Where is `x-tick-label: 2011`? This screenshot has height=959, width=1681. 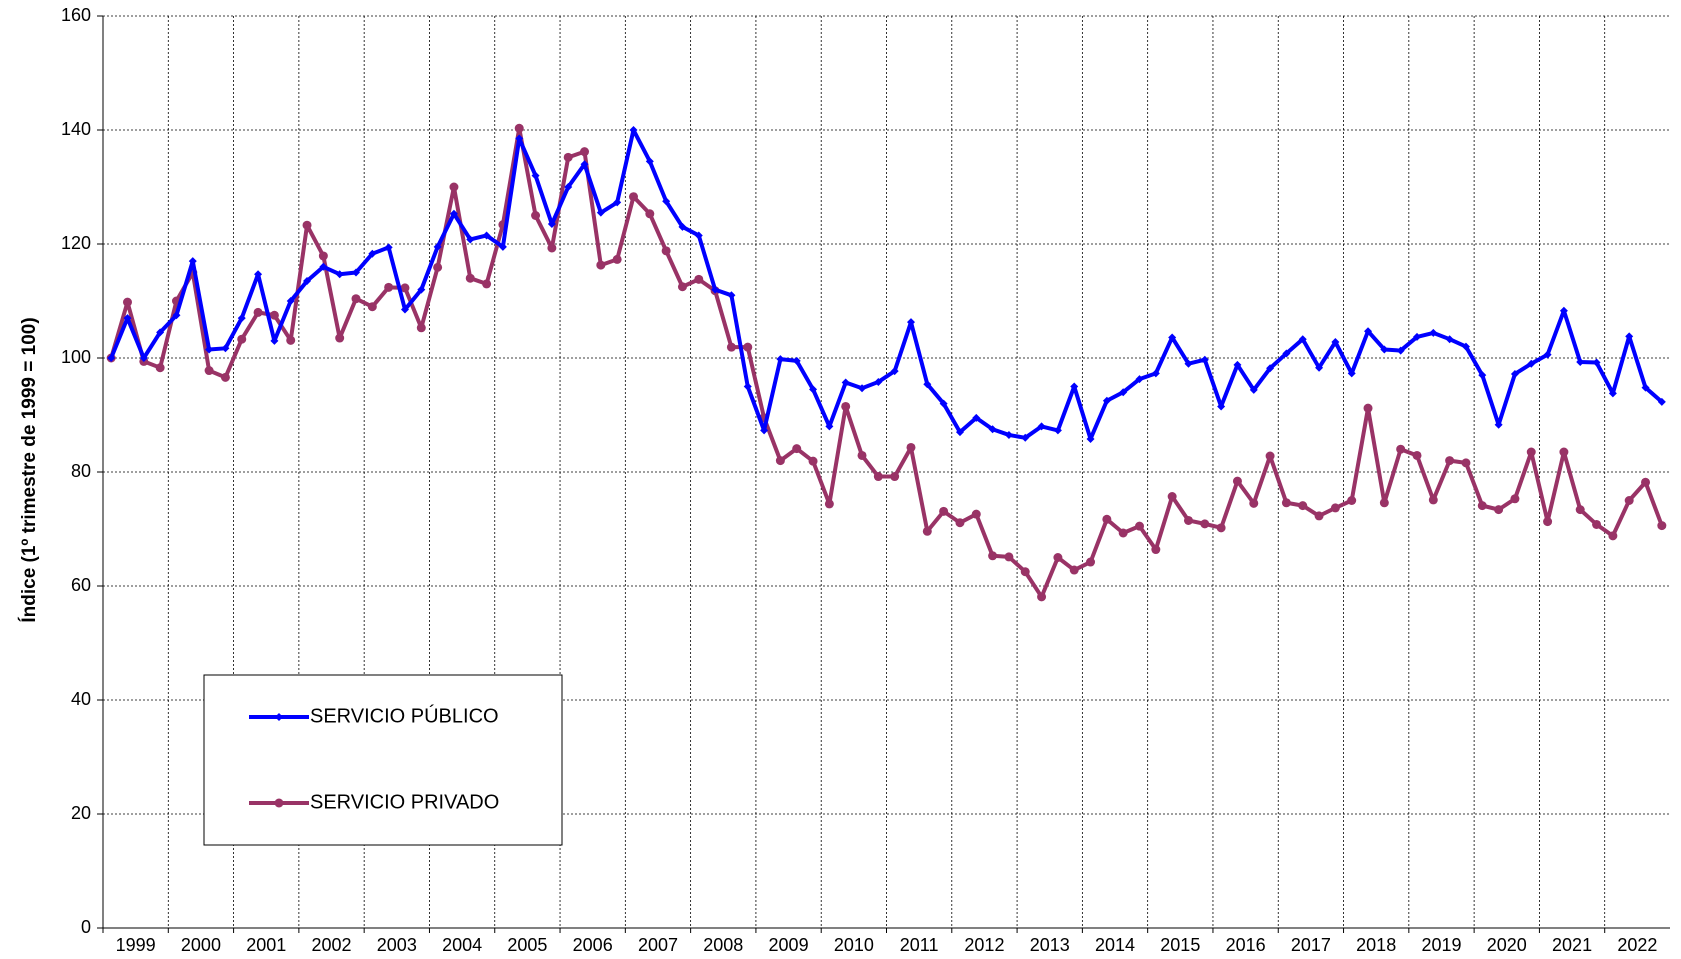
x-tick-label: 2011 is located at coordinates (919, 945).